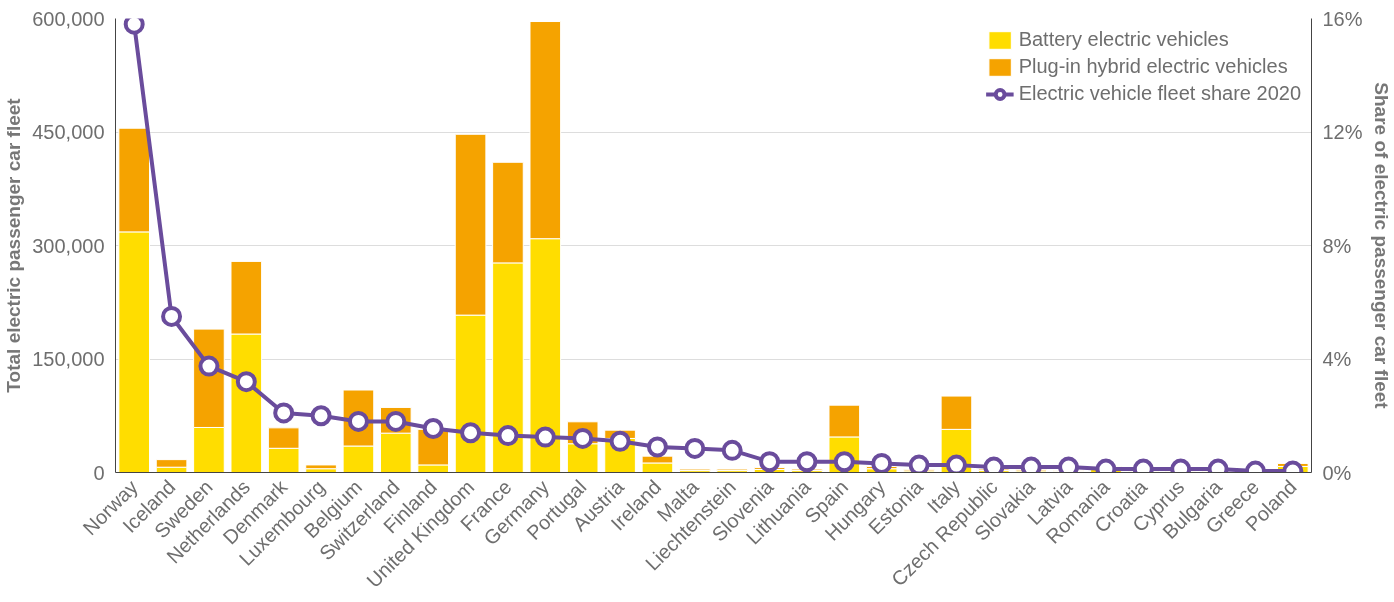 This screenshot has width=1394, height=602. What do you see at coordinates (68, 132) in the screenshot?
I see `y-tick-label: 450,000` at bounding box center [68, 132].